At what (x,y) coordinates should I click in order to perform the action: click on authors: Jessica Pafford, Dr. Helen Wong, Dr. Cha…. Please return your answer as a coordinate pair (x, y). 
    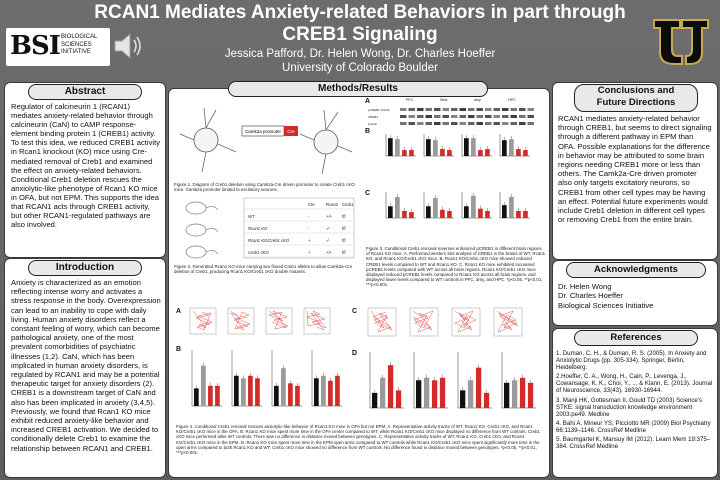
    Looking at the image, I should click on (360, 54).